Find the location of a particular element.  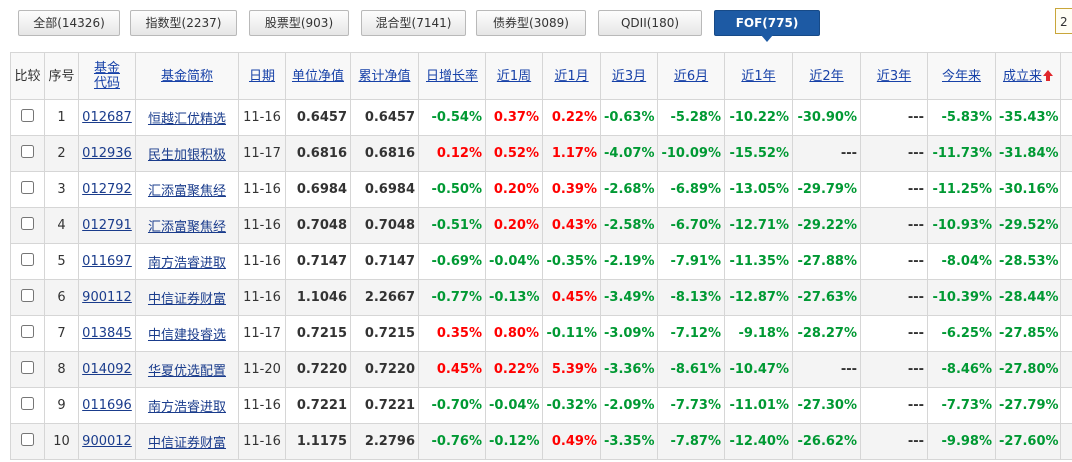

value-cell: -27.79% is located at coordinates (1028, 405).